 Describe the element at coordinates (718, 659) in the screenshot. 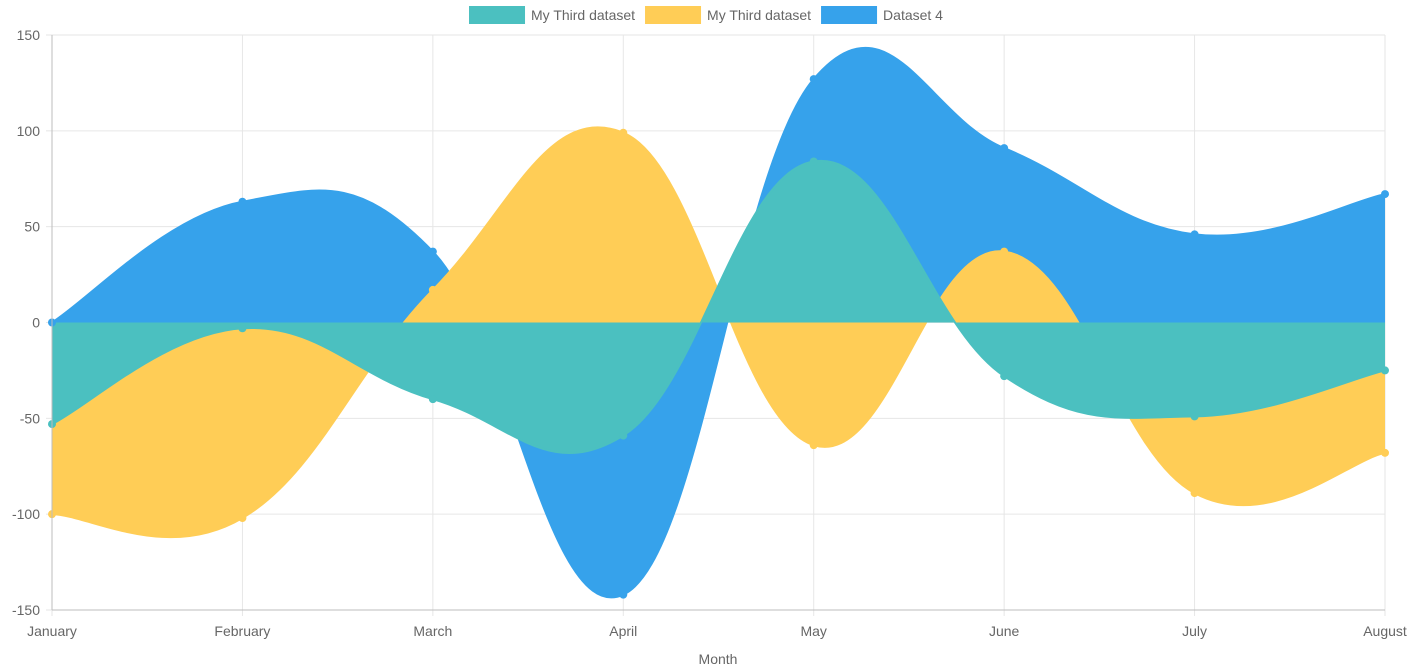

I see `x-axis-title: Month` at that location.